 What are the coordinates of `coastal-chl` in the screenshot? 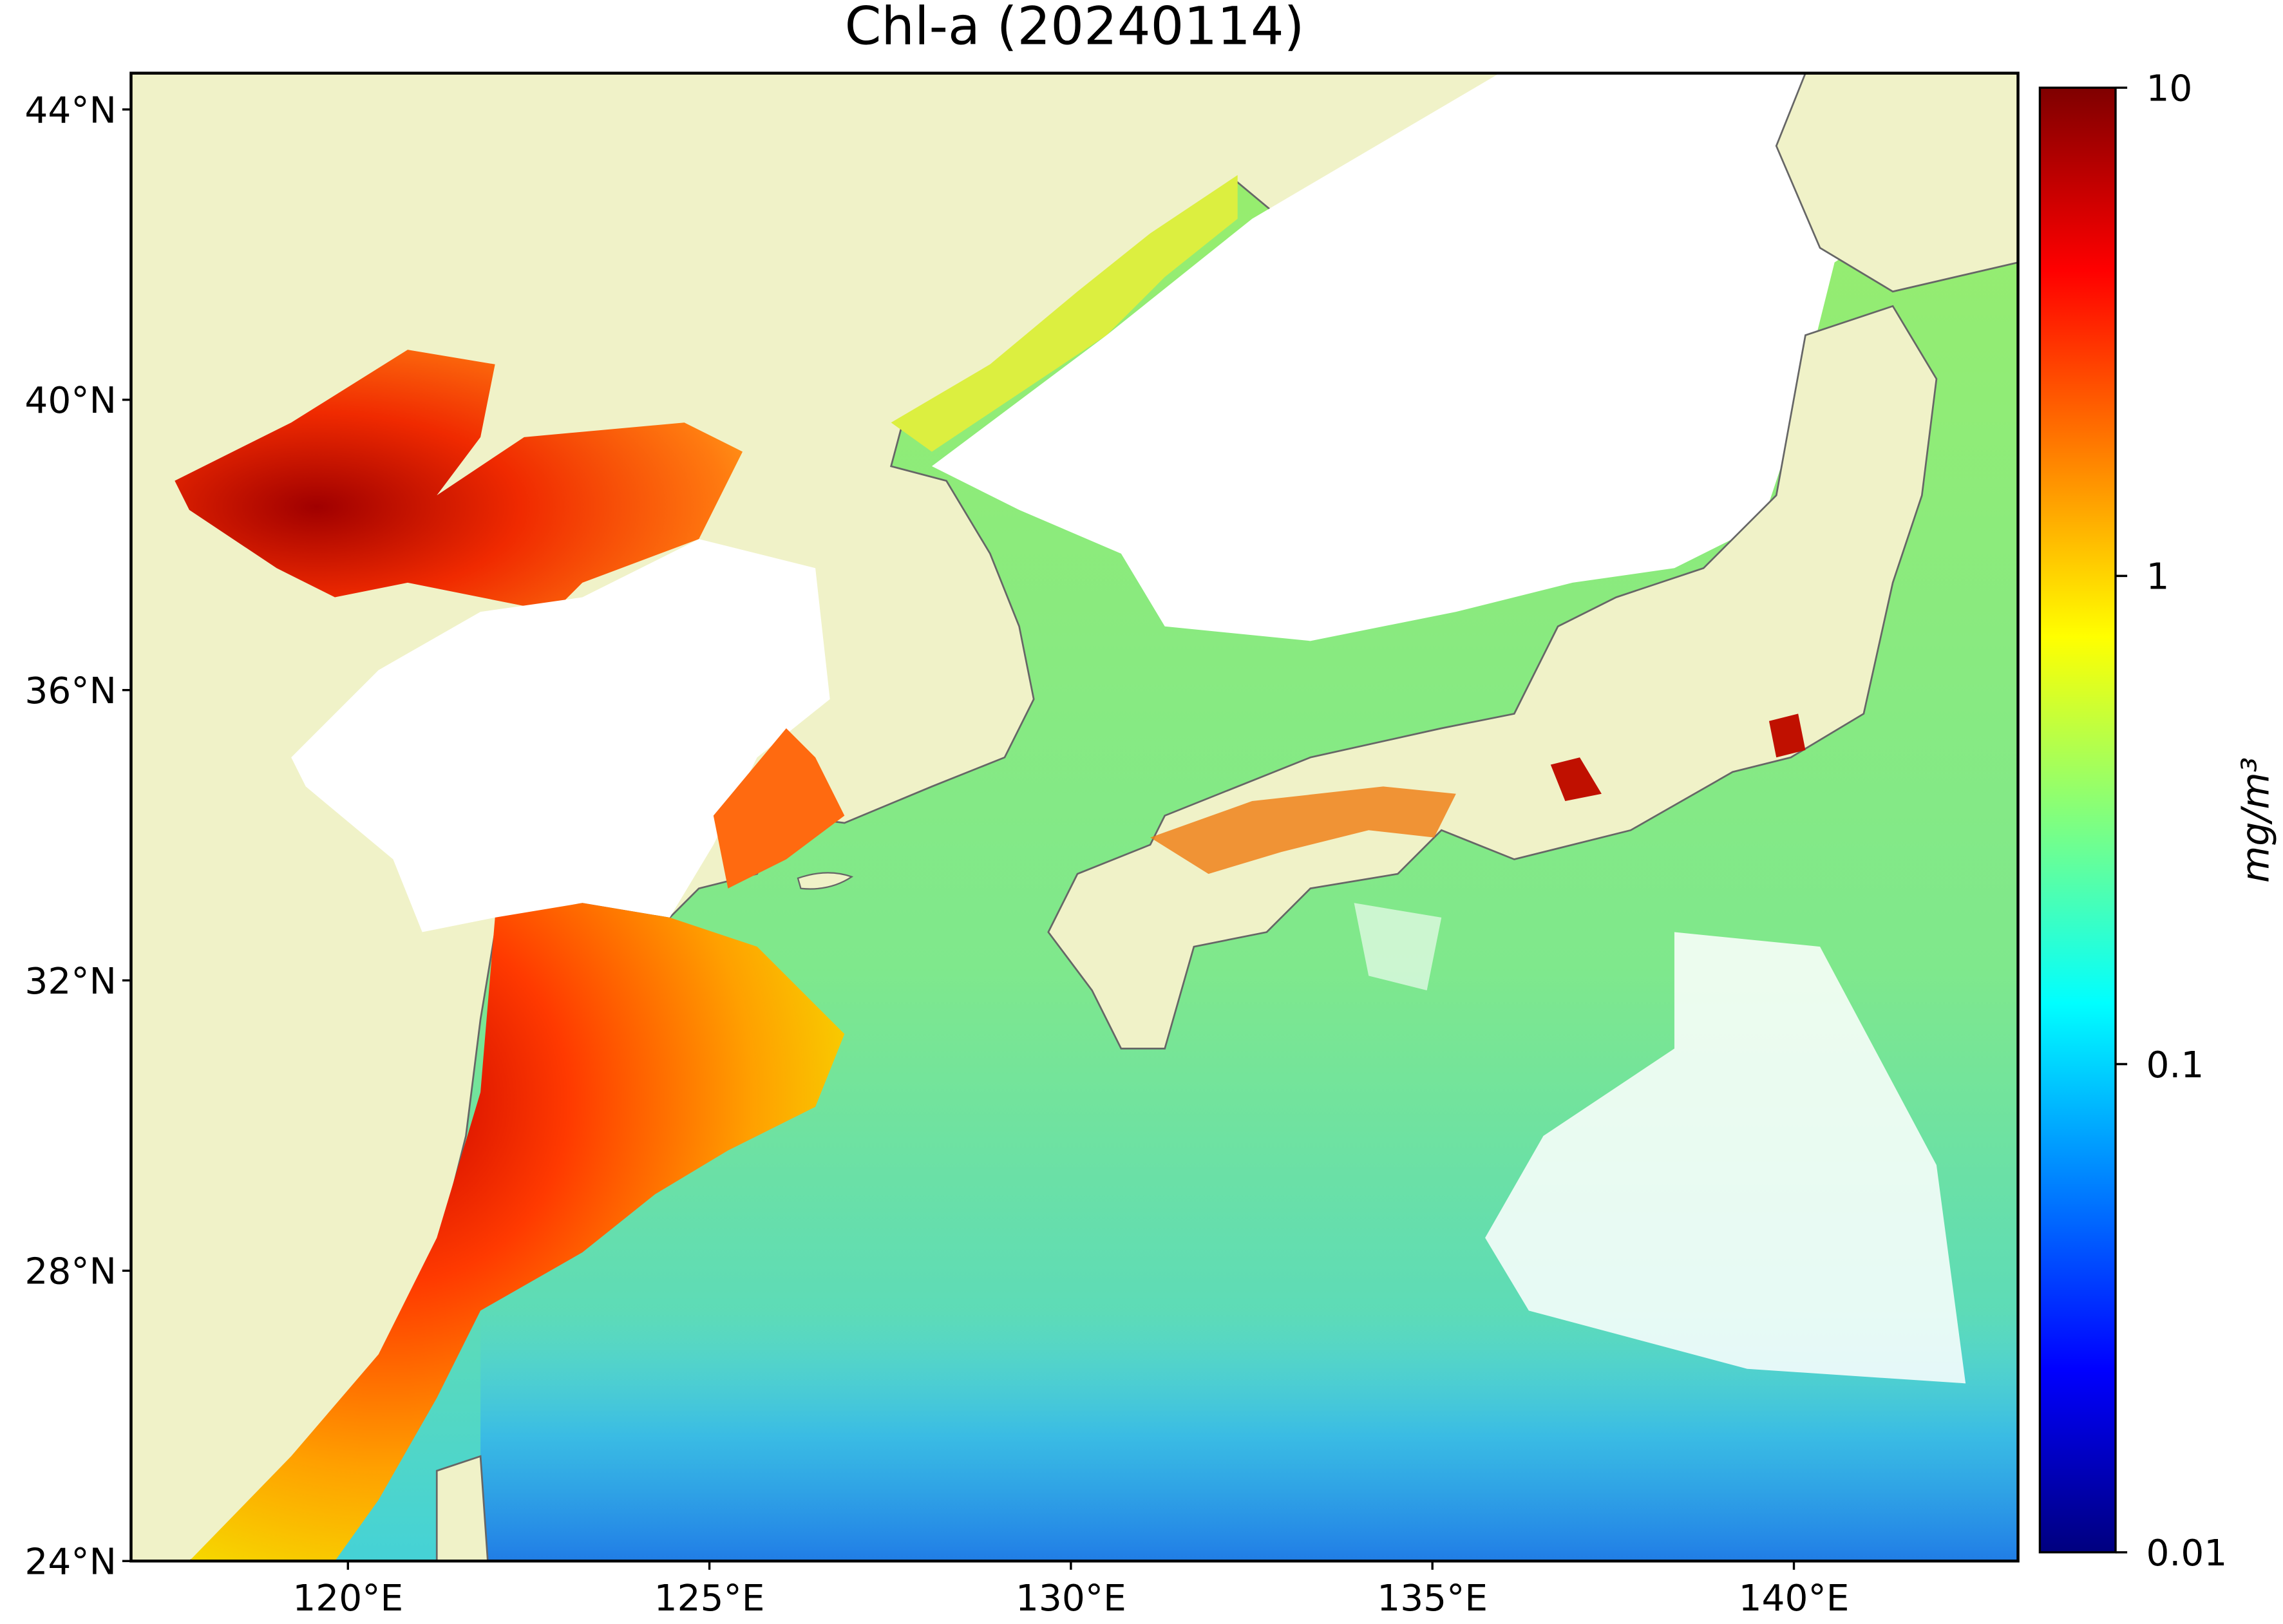 It's located at (1064, 314).